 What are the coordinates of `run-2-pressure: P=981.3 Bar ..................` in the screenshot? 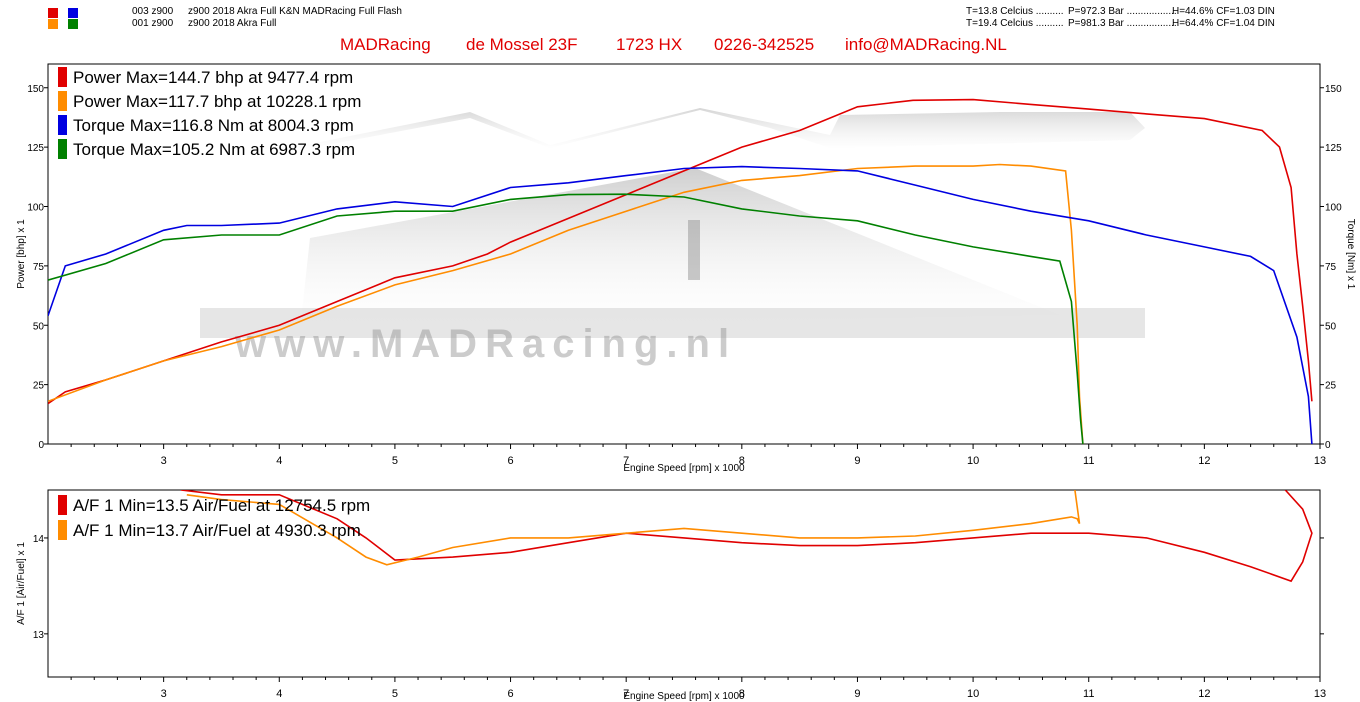 It's located at (1122, 23).